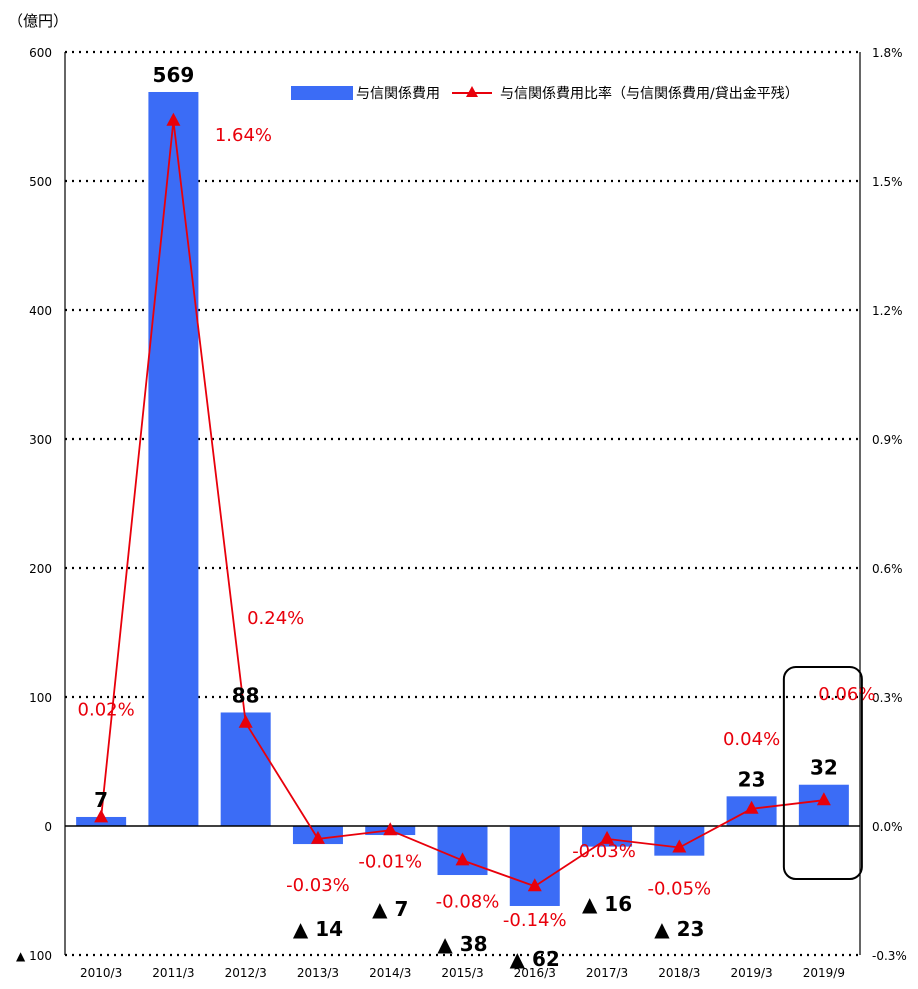  I want to click on right-tick-label: -0.3%, so click(889, 956).